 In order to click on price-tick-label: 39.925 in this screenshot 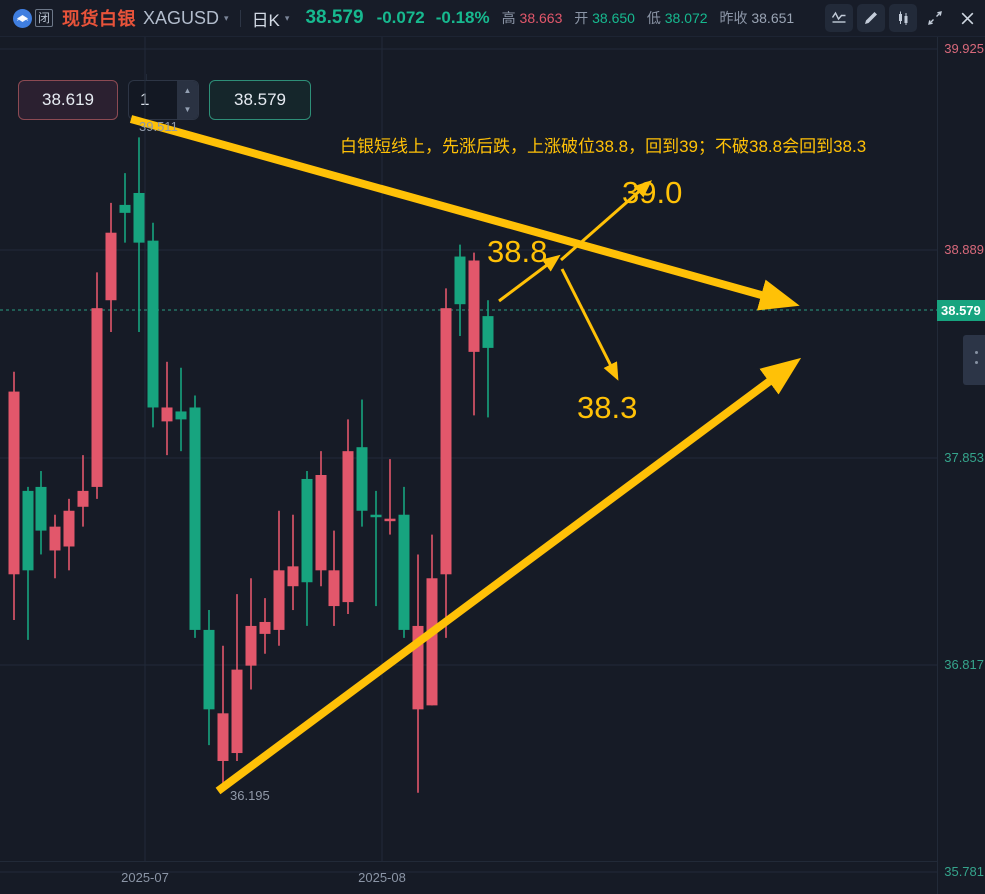, I will do `click(964, 48)`.